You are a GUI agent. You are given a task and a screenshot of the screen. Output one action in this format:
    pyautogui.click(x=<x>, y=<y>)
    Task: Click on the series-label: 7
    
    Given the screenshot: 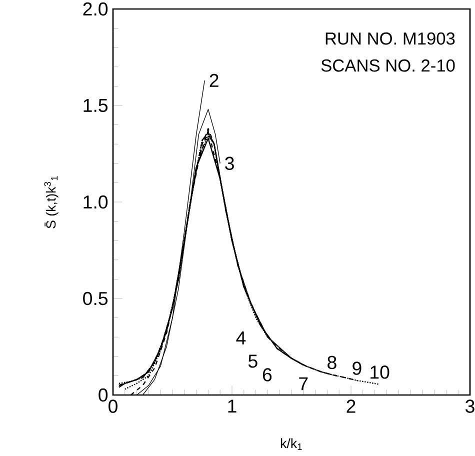 What is the action you would take?
    pyautogui.click(x=303, y=383)
    